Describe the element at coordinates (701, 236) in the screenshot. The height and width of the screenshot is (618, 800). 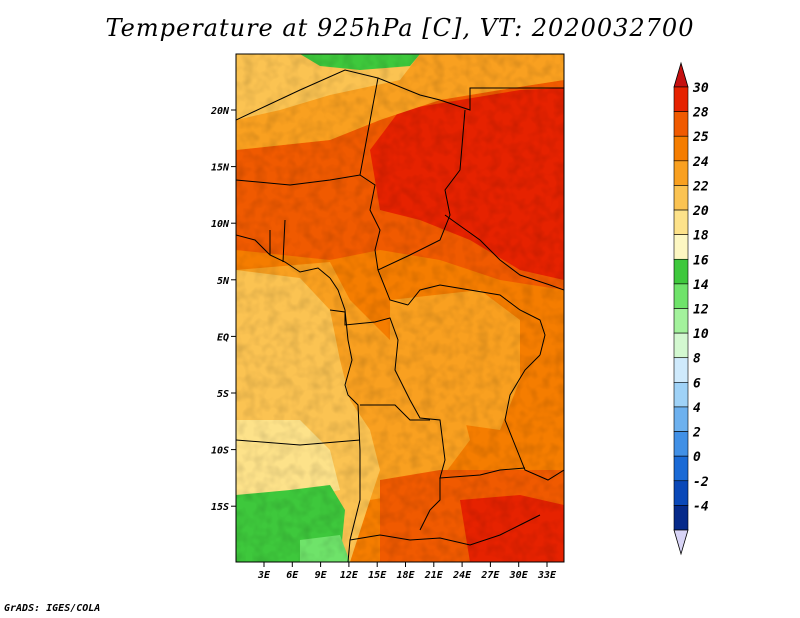
I see `colorbar-label: 18` at that location.